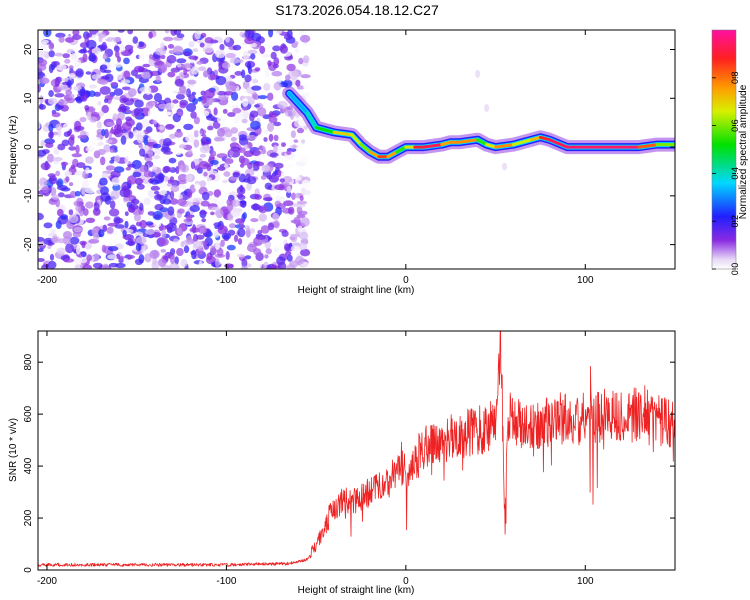  Describe the element at coordinates (28, 517) in the screenshot. I see `snr-y-tick-label: 200` at that location.